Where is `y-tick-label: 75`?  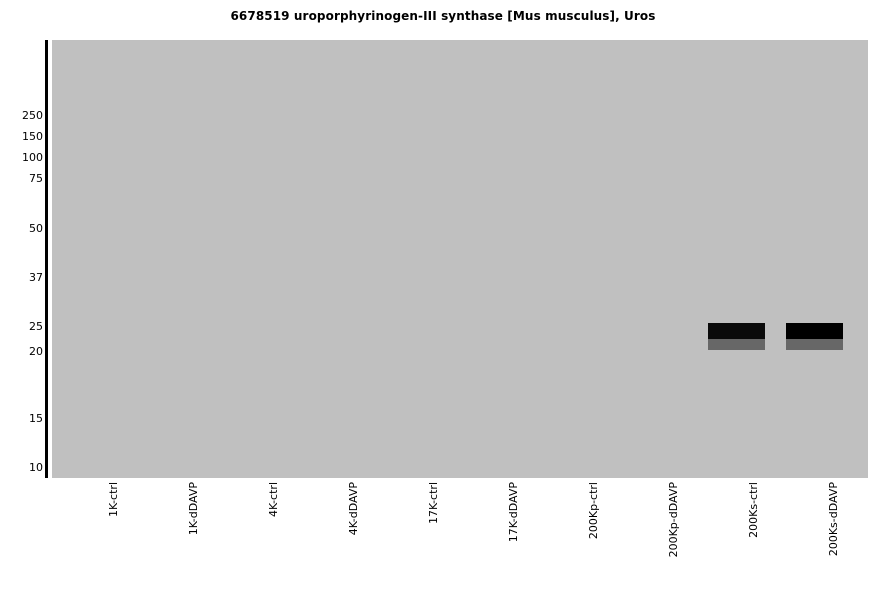
y-tick-label: 75 is located at coordinates (36, 178).